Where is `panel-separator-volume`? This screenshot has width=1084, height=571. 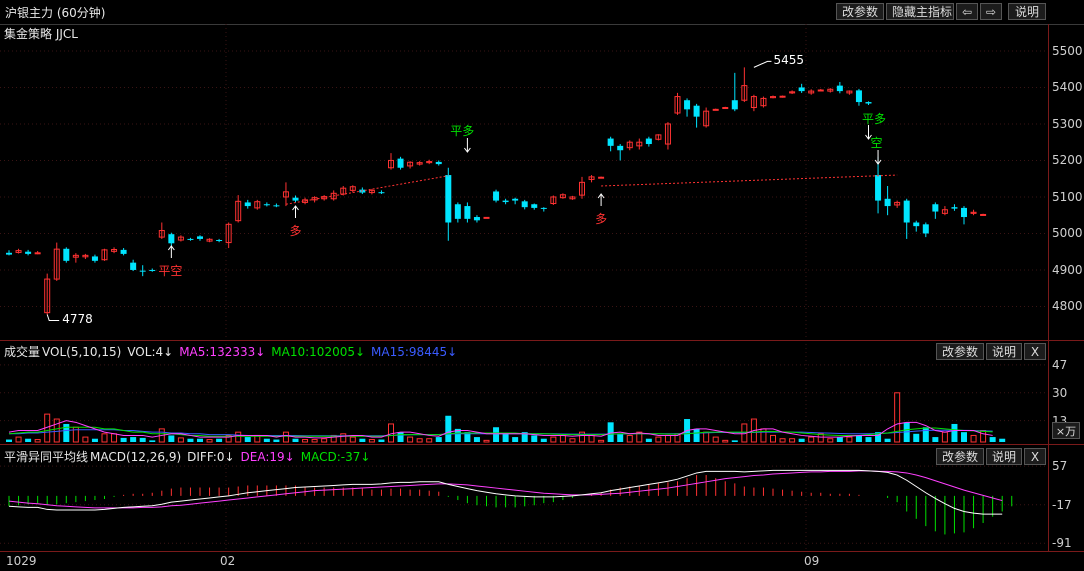 panel-separator-volume is located at coordinates (542, 340).